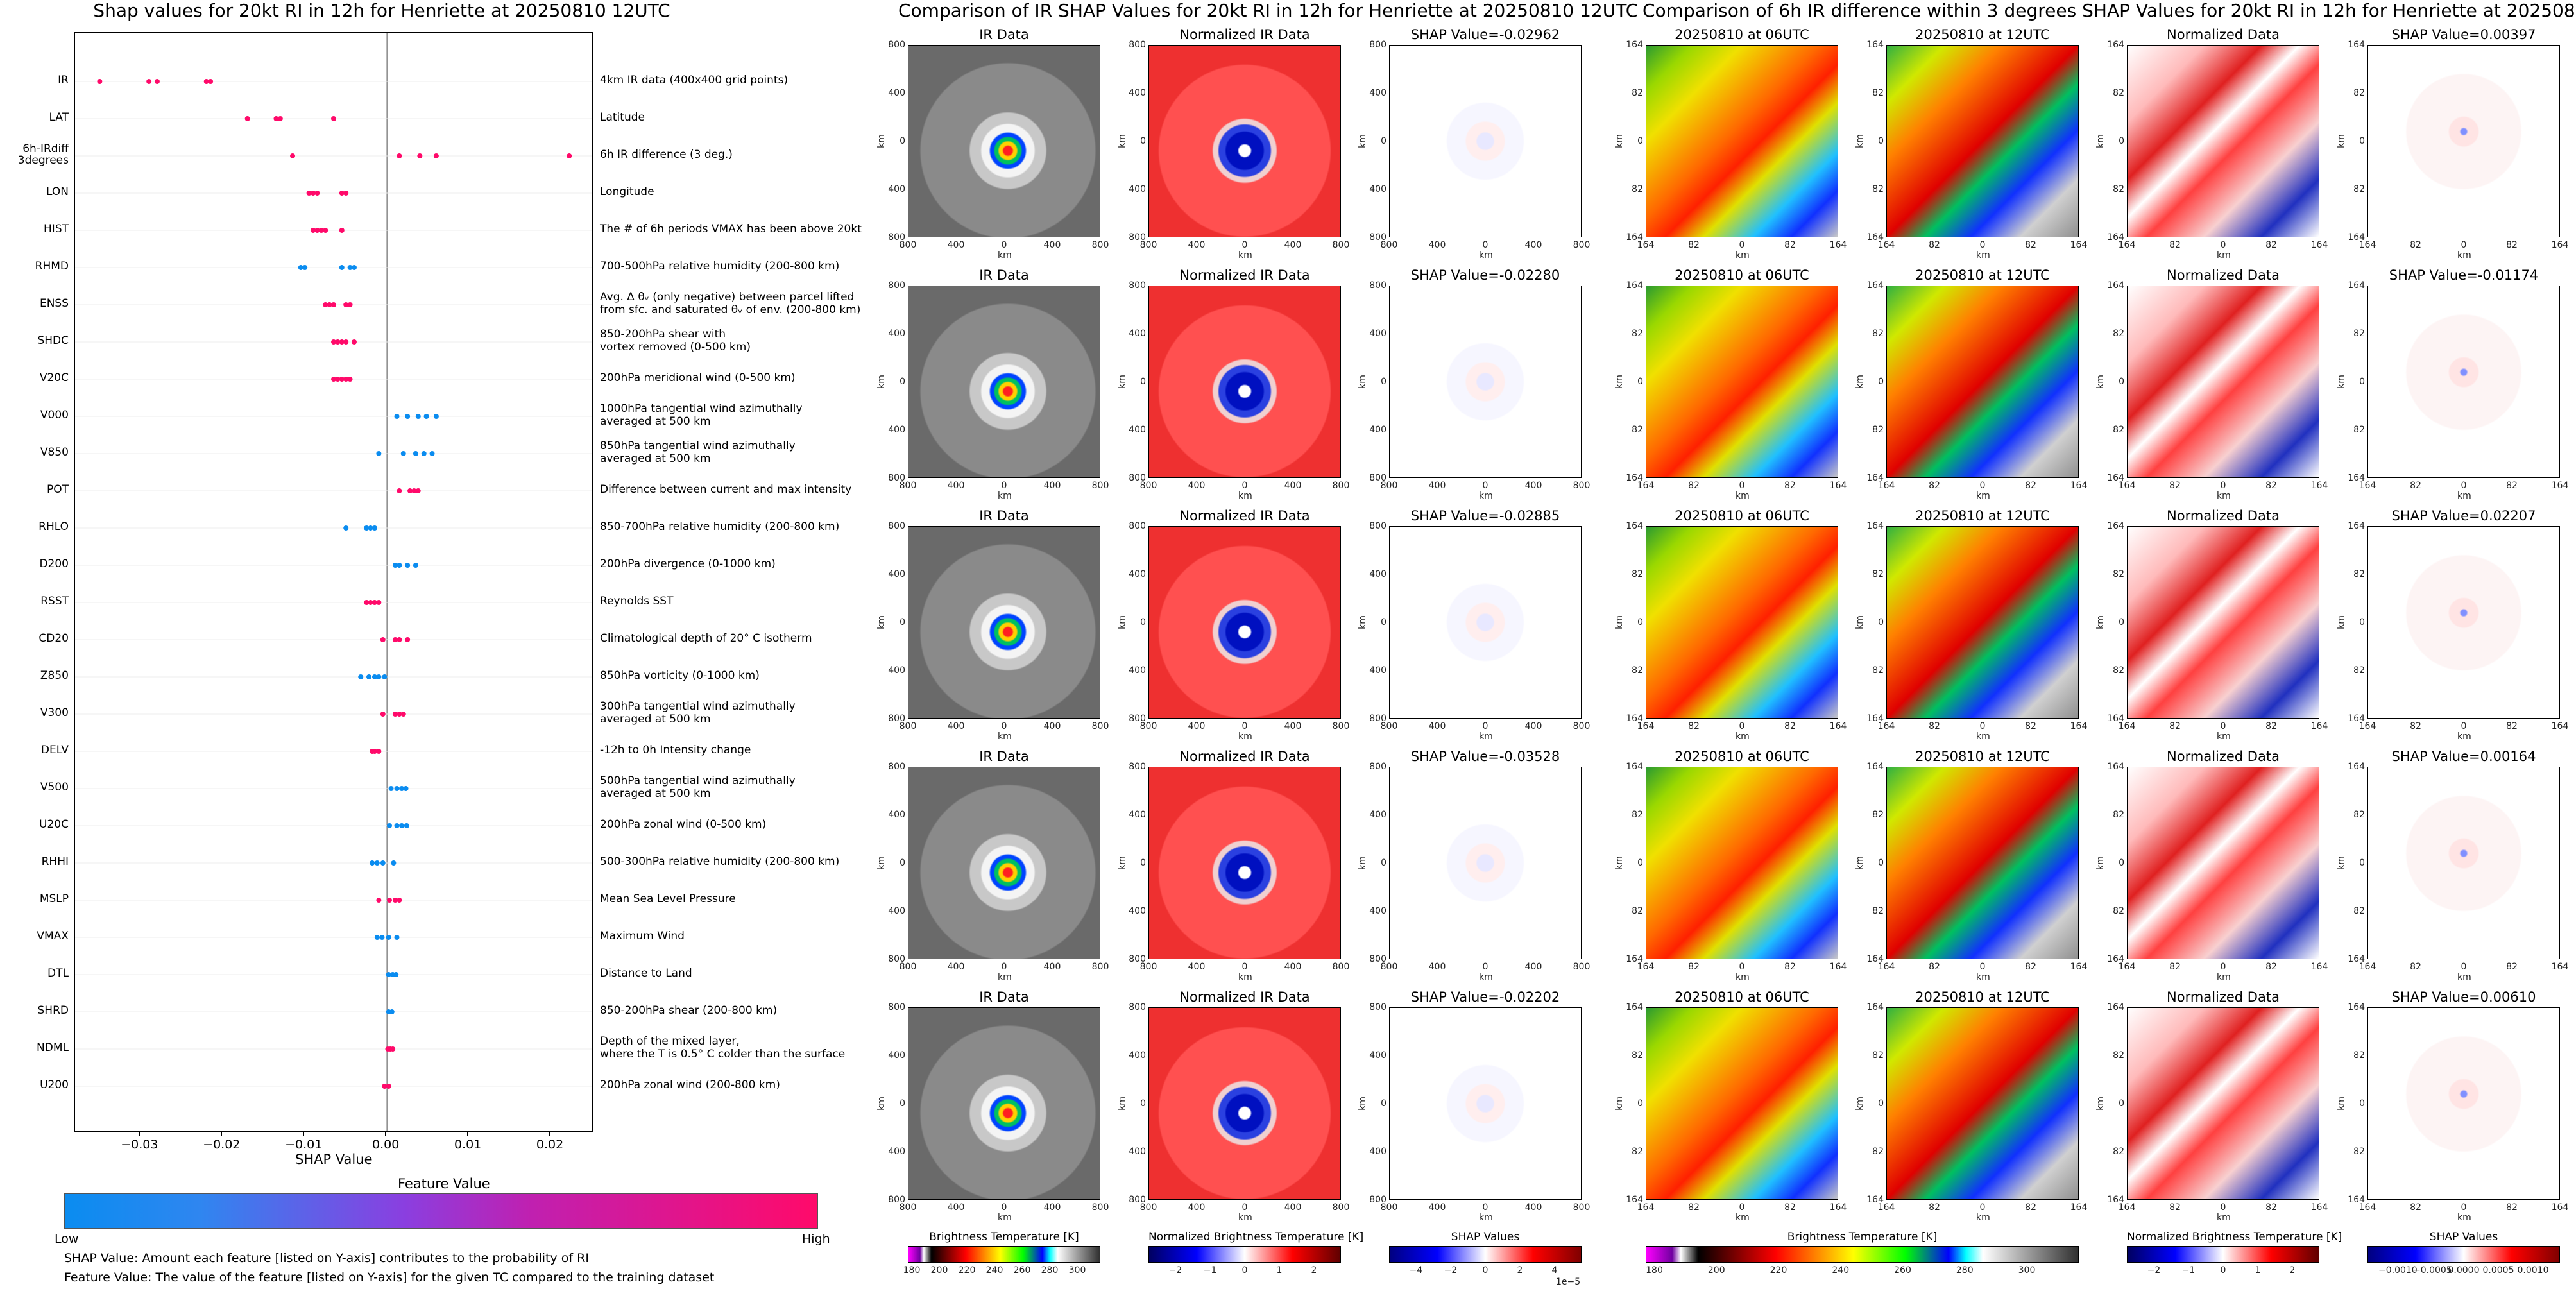  What do you see at coordinates (1256, 1237) in the screenshot?
I see `ir-normalized-colorbar-label: Normalized Brightness Temperature [K]` at bounding box center [1256, 1237].